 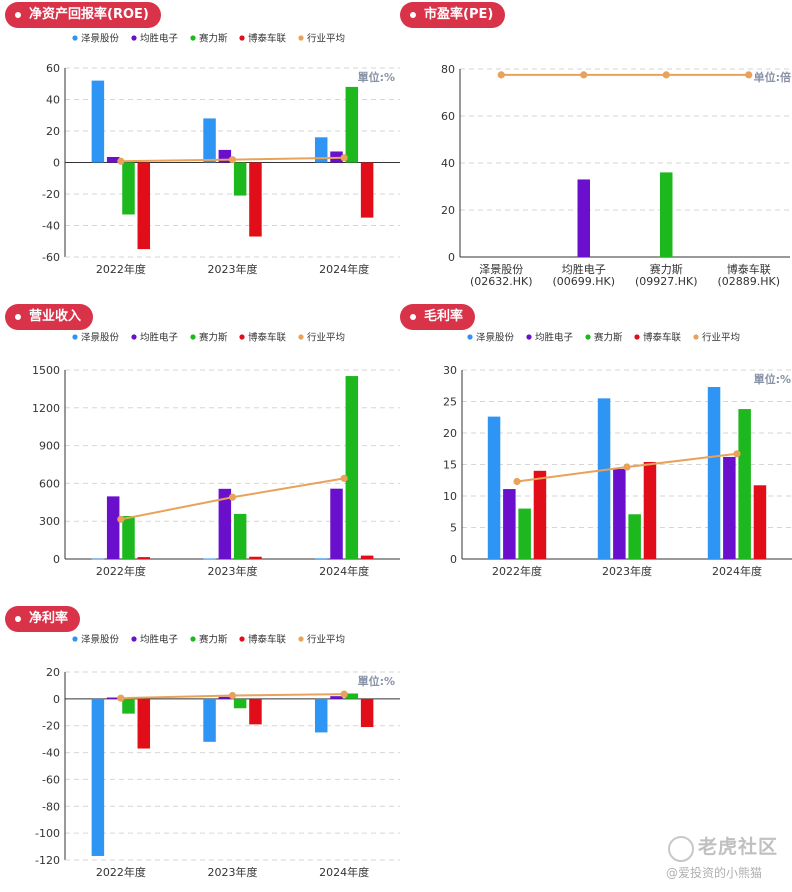 What do you see at coordinates (367, 713) in the screenshot?
I see `bar-net-s3-c2` at bounding box center [367, 713].